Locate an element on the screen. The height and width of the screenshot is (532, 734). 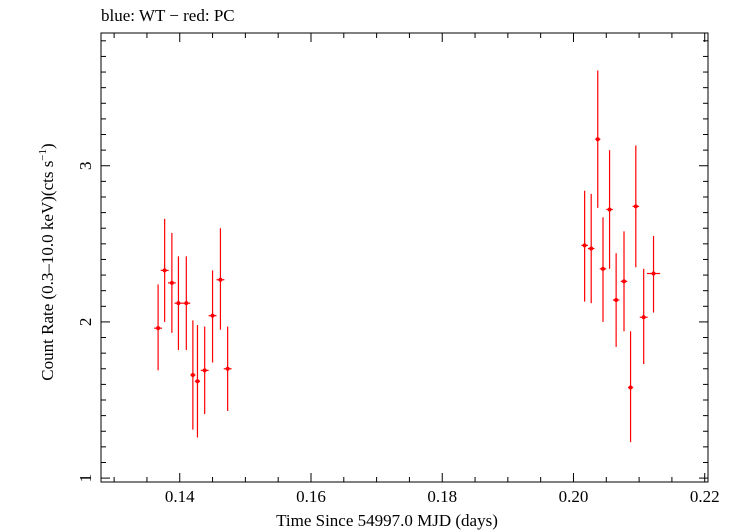
y-tick-label: 2 is located at coordinates (85, 322).